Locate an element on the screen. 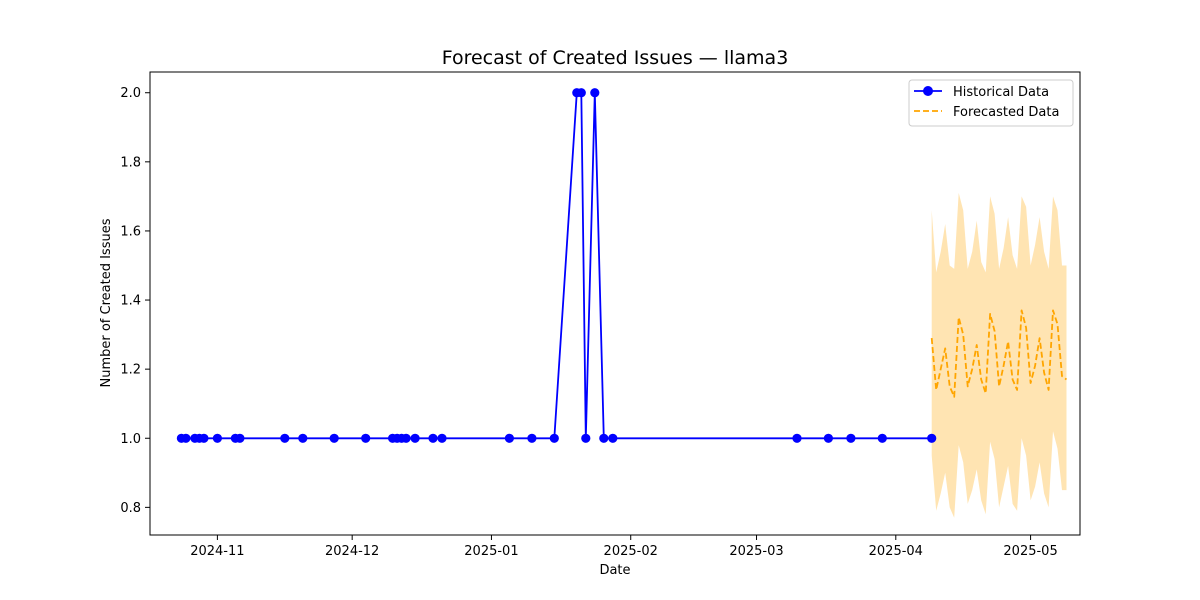 The image size is (1200, 600). y-tick-label: 2.0 is located at coordinates (130, 93).